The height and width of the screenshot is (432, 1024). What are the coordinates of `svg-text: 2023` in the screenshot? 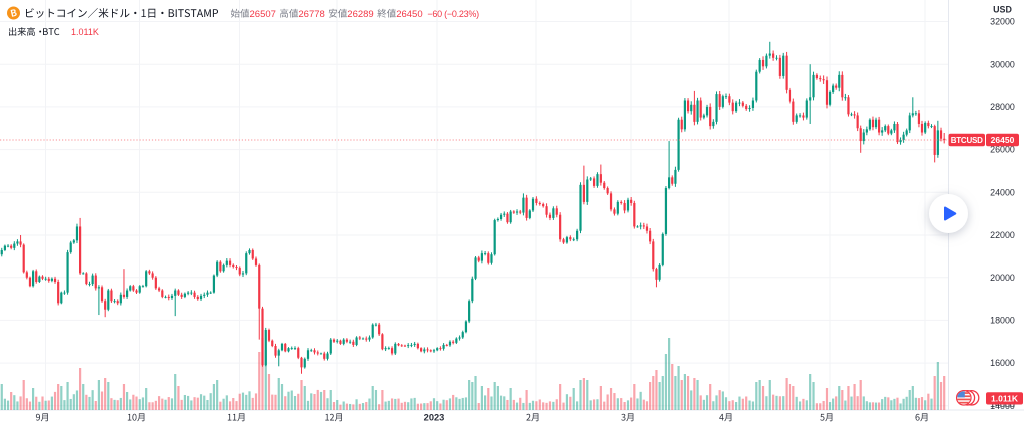 It's located at (434, 418).